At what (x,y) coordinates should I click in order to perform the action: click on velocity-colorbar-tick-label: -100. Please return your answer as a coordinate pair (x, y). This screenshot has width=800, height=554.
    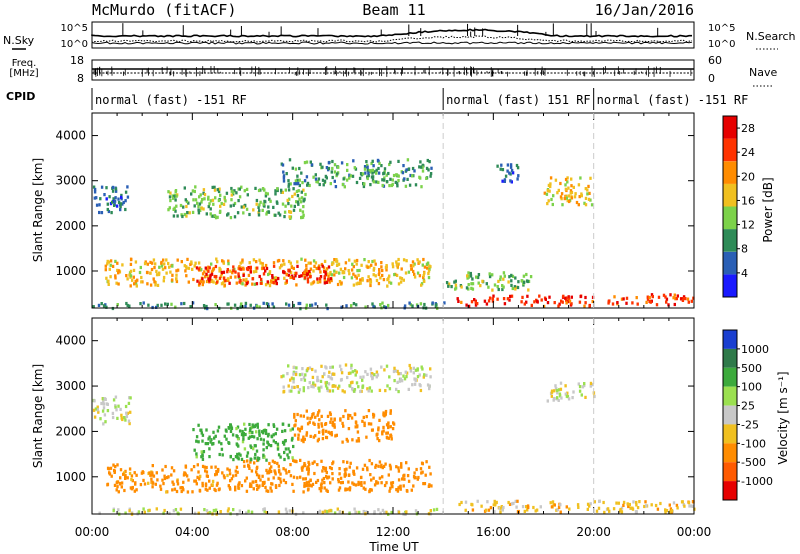
    Looking at the image, I should click on (753, 443).